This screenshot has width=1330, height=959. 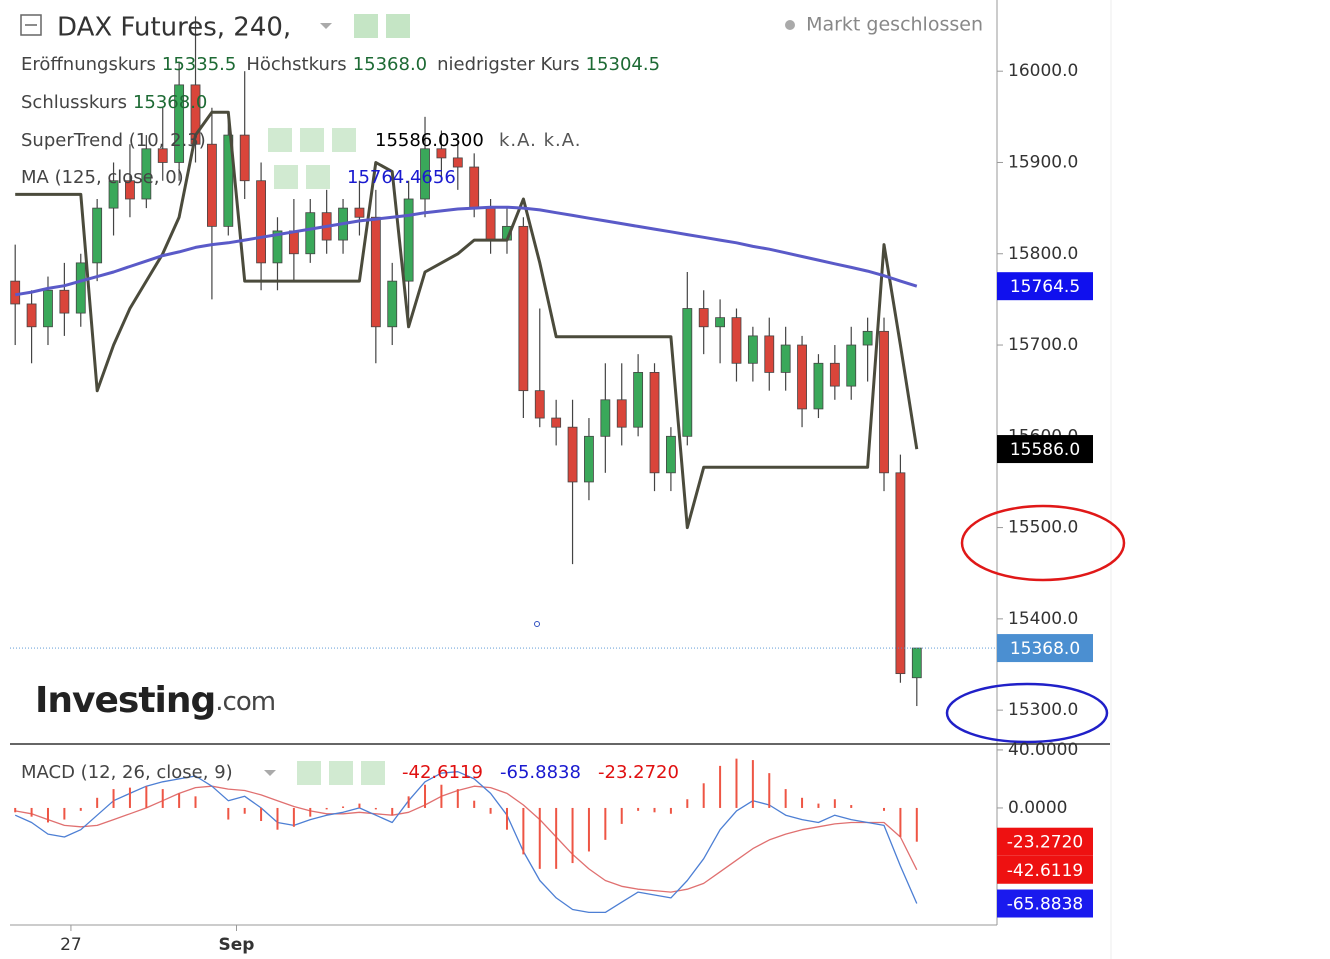 I want to click on y-tick-label: 40.0000, so click(x=1043, y=750).